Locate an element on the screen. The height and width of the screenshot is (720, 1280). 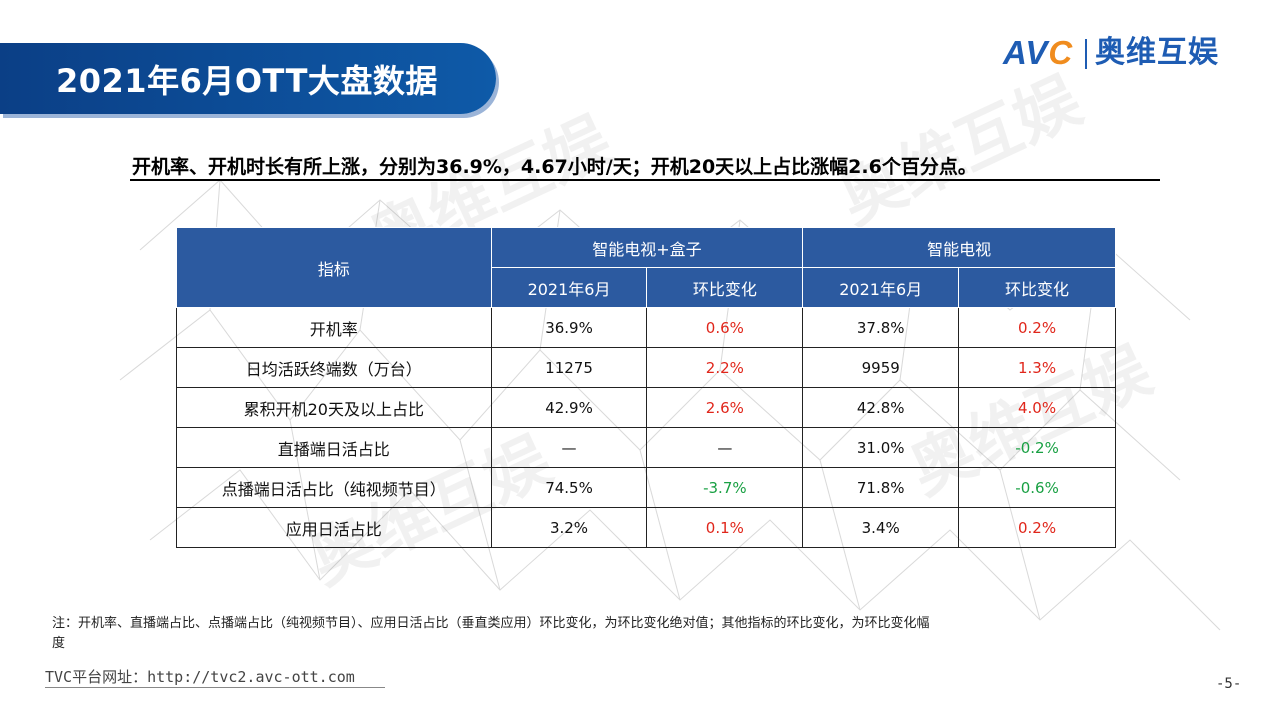
metric-cell: 应用日活占比 is located at coordinates (334, 527).